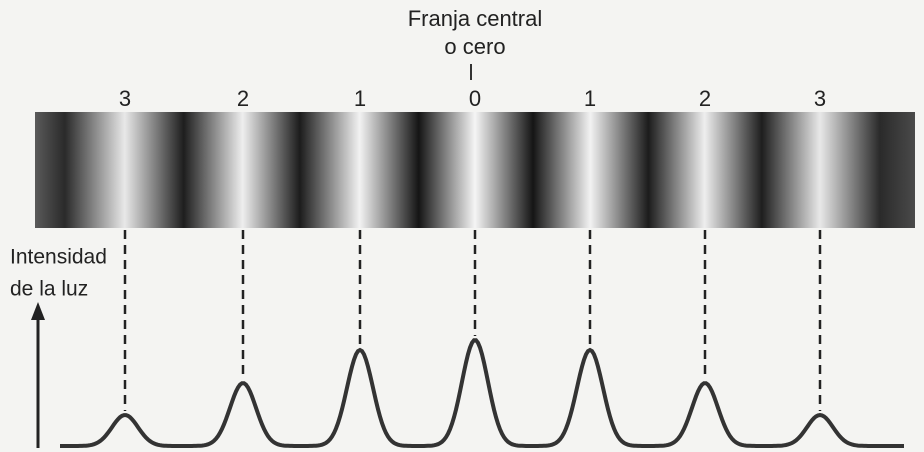  Describe the element at coordinates (475, 98) in the screenshot. I see `fringe-label: 0` at that location.